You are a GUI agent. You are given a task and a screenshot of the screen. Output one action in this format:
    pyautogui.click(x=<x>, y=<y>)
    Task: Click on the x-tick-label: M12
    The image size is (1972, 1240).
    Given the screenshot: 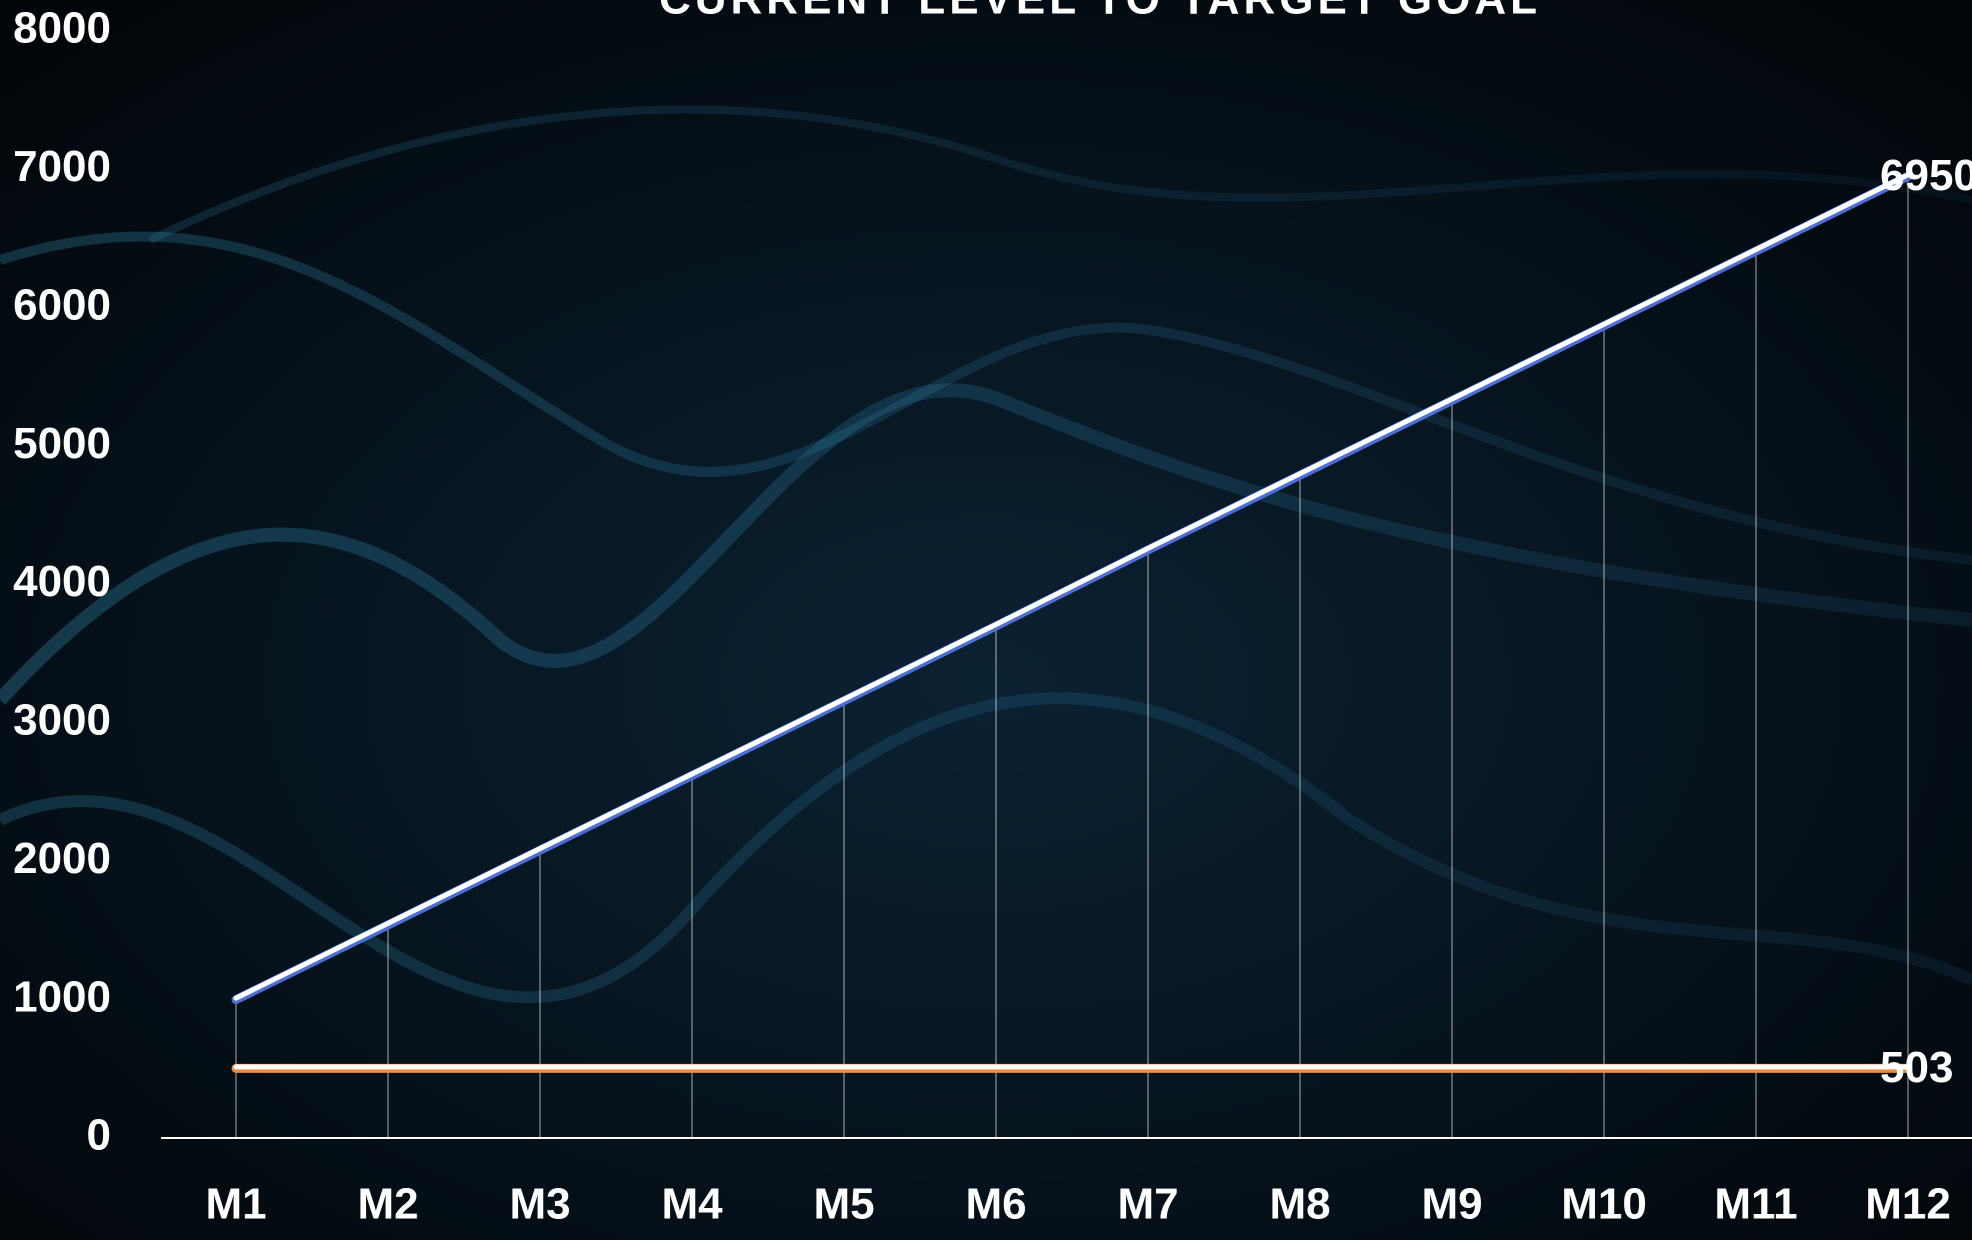 What is the action you would take?
    pyautogui.click(x=1908, y=1204)
    